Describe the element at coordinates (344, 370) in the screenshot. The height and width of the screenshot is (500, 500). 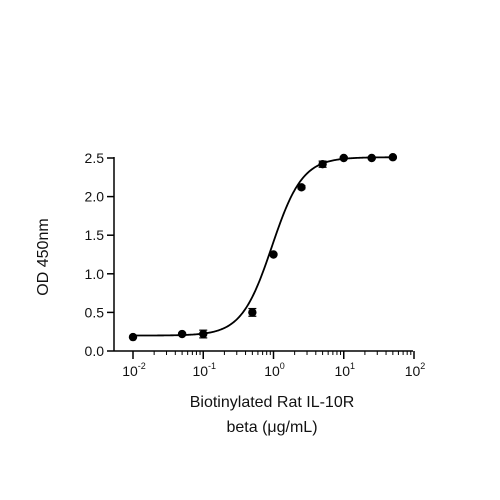
I see `x-tick-label: 10¹` at that location.